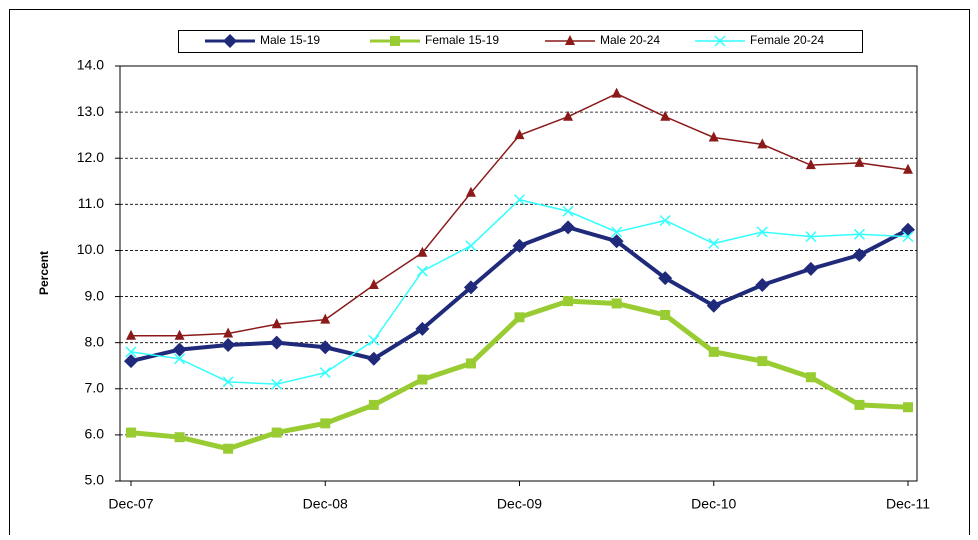 The width and height of the screenshot is (978, 540). Describe the element at coordinates (630, 40) in the screenshot. I see `legend-label: Male 20-24` at that location.